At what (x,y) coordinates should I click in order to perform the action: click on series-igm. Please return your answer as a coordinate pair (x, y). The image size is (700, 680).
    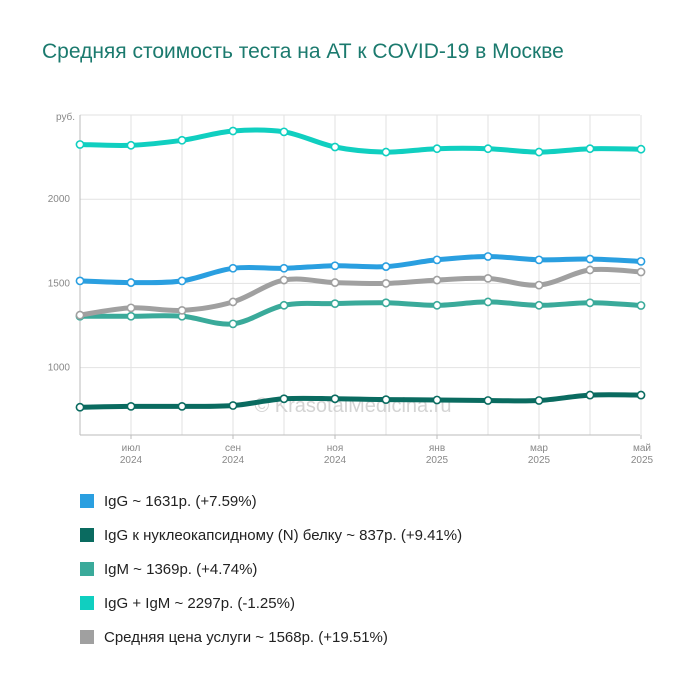
    Looking at the image, I should click on (360, 313).